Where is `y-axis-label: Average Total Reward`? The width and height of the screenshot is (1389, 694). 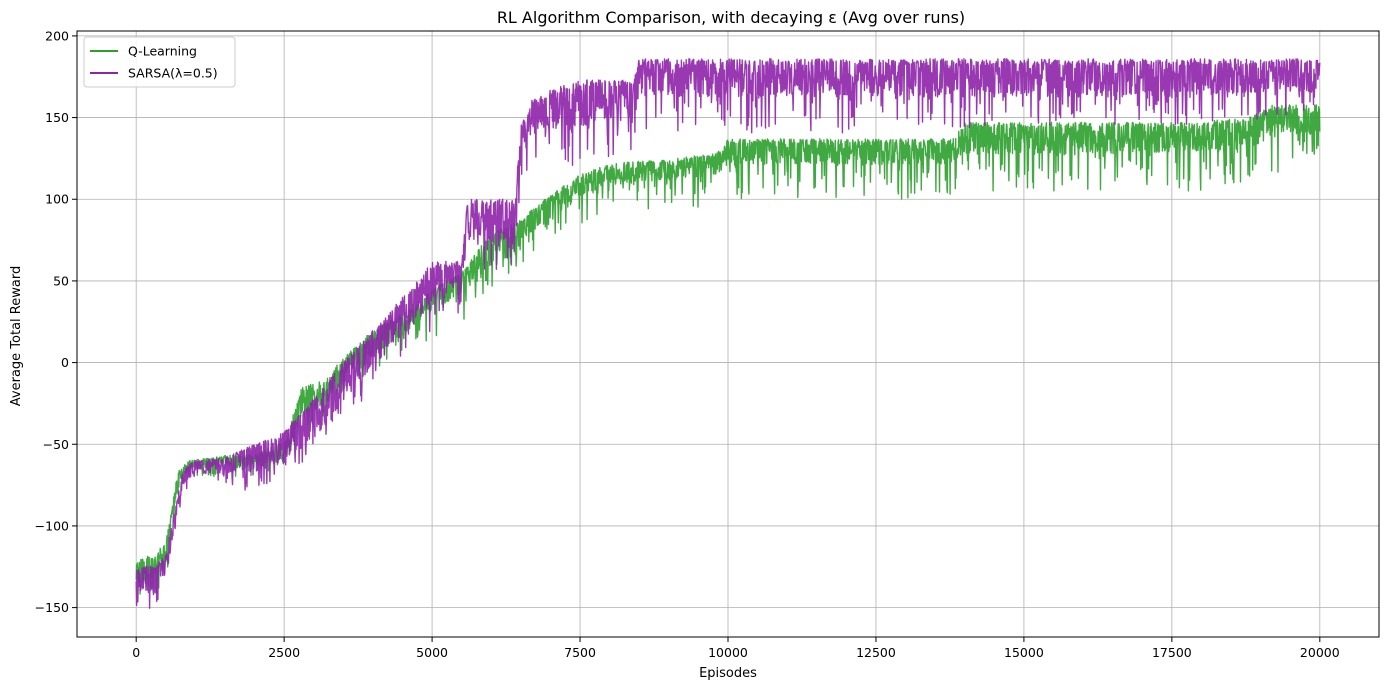
y-axis-label: Average Total Reward is located at coordinates (16, 336).